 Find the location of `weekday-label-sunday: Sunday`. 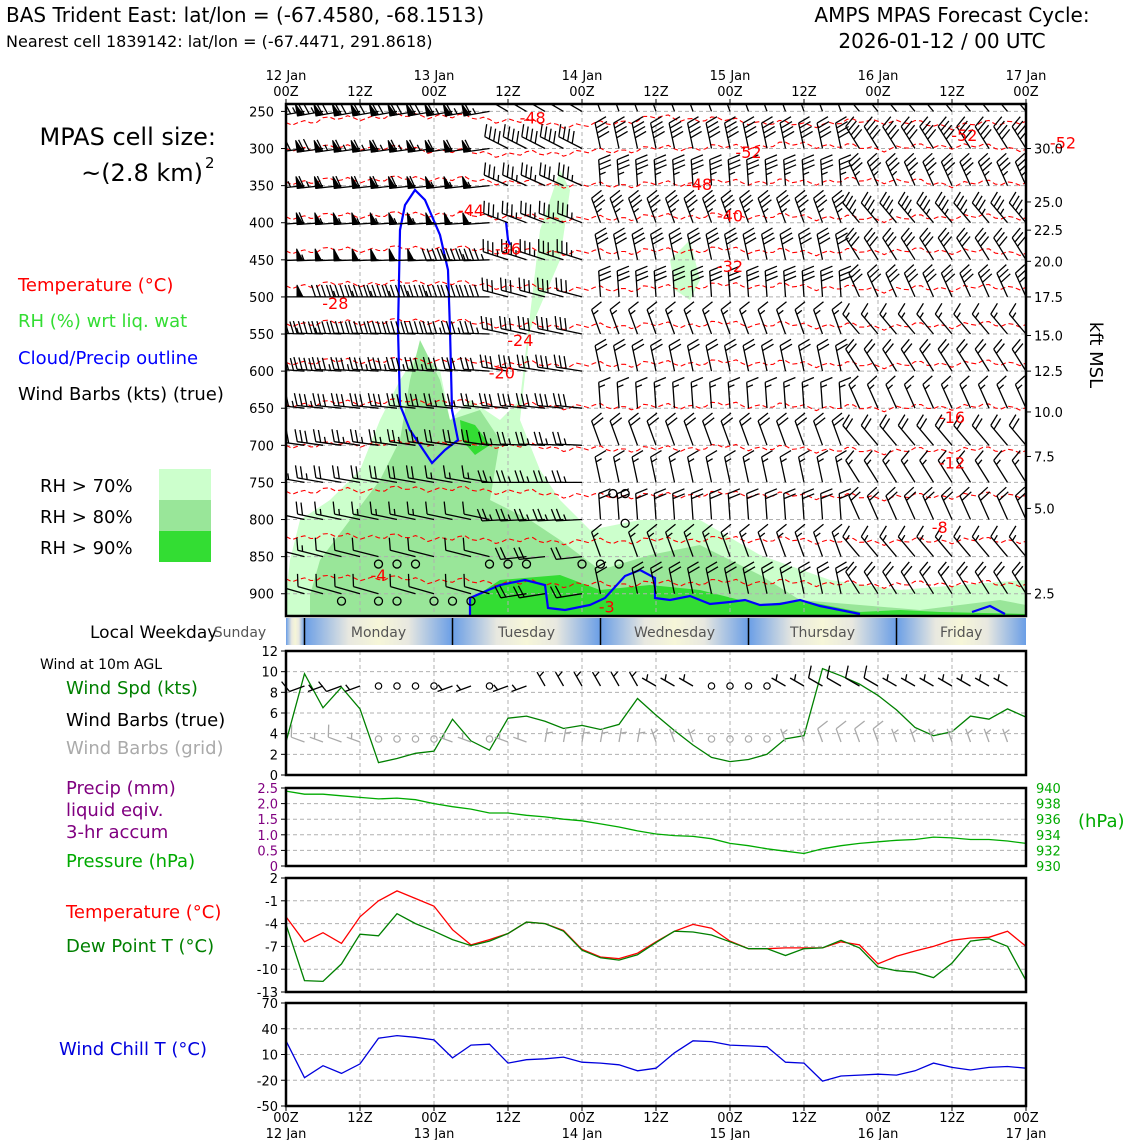

weekday-label-sunday: Sunday is located at coordinates (240, 633).